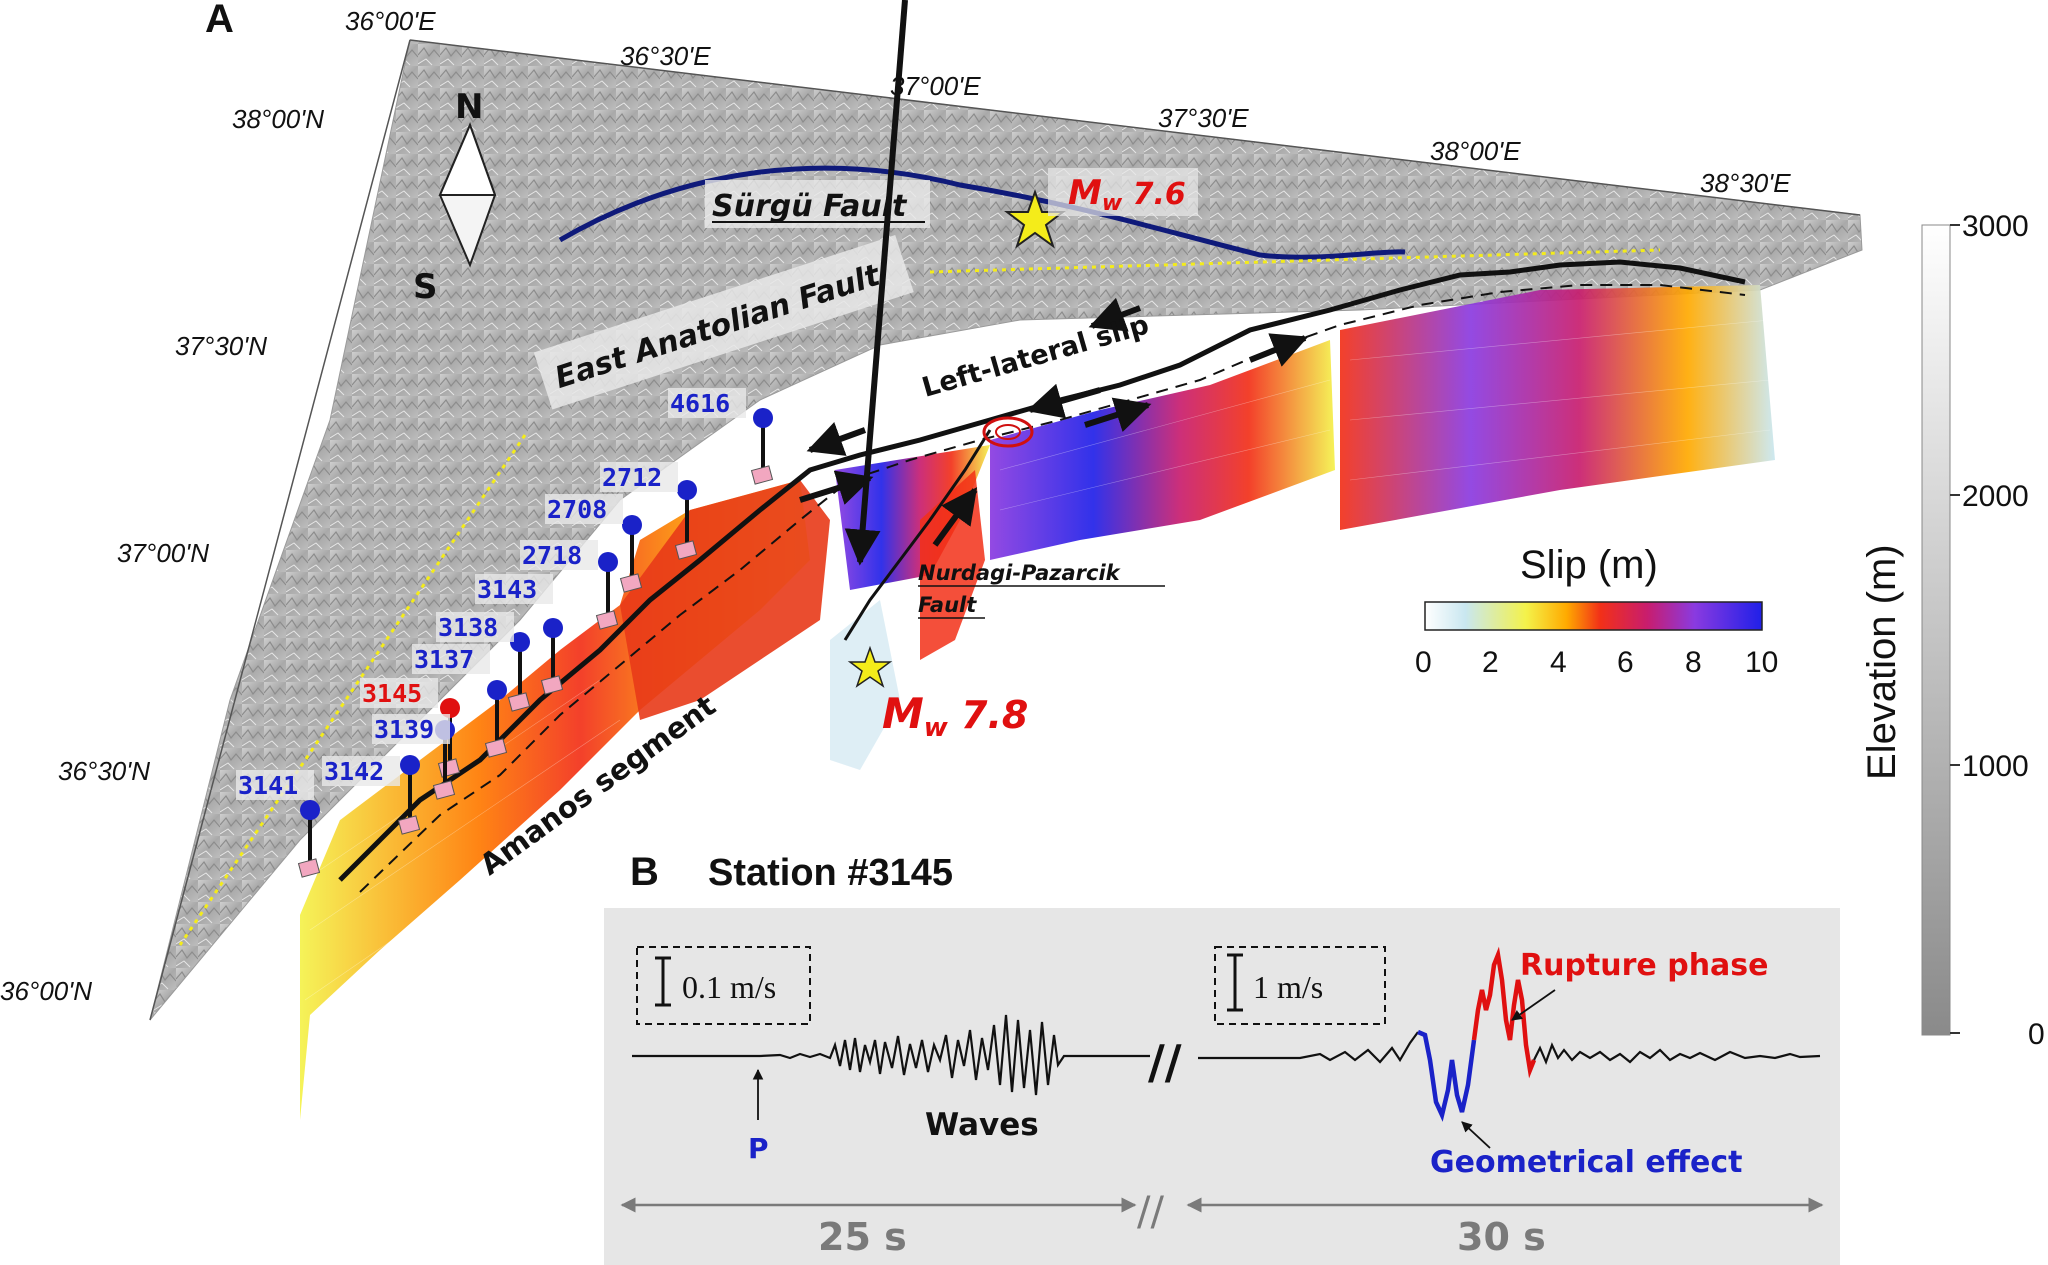  What do you see at coordinates (810, 206) in the screenshot?
I see `surgu-fault-label: Sürgü Fault` at bounding box center [810, 206].